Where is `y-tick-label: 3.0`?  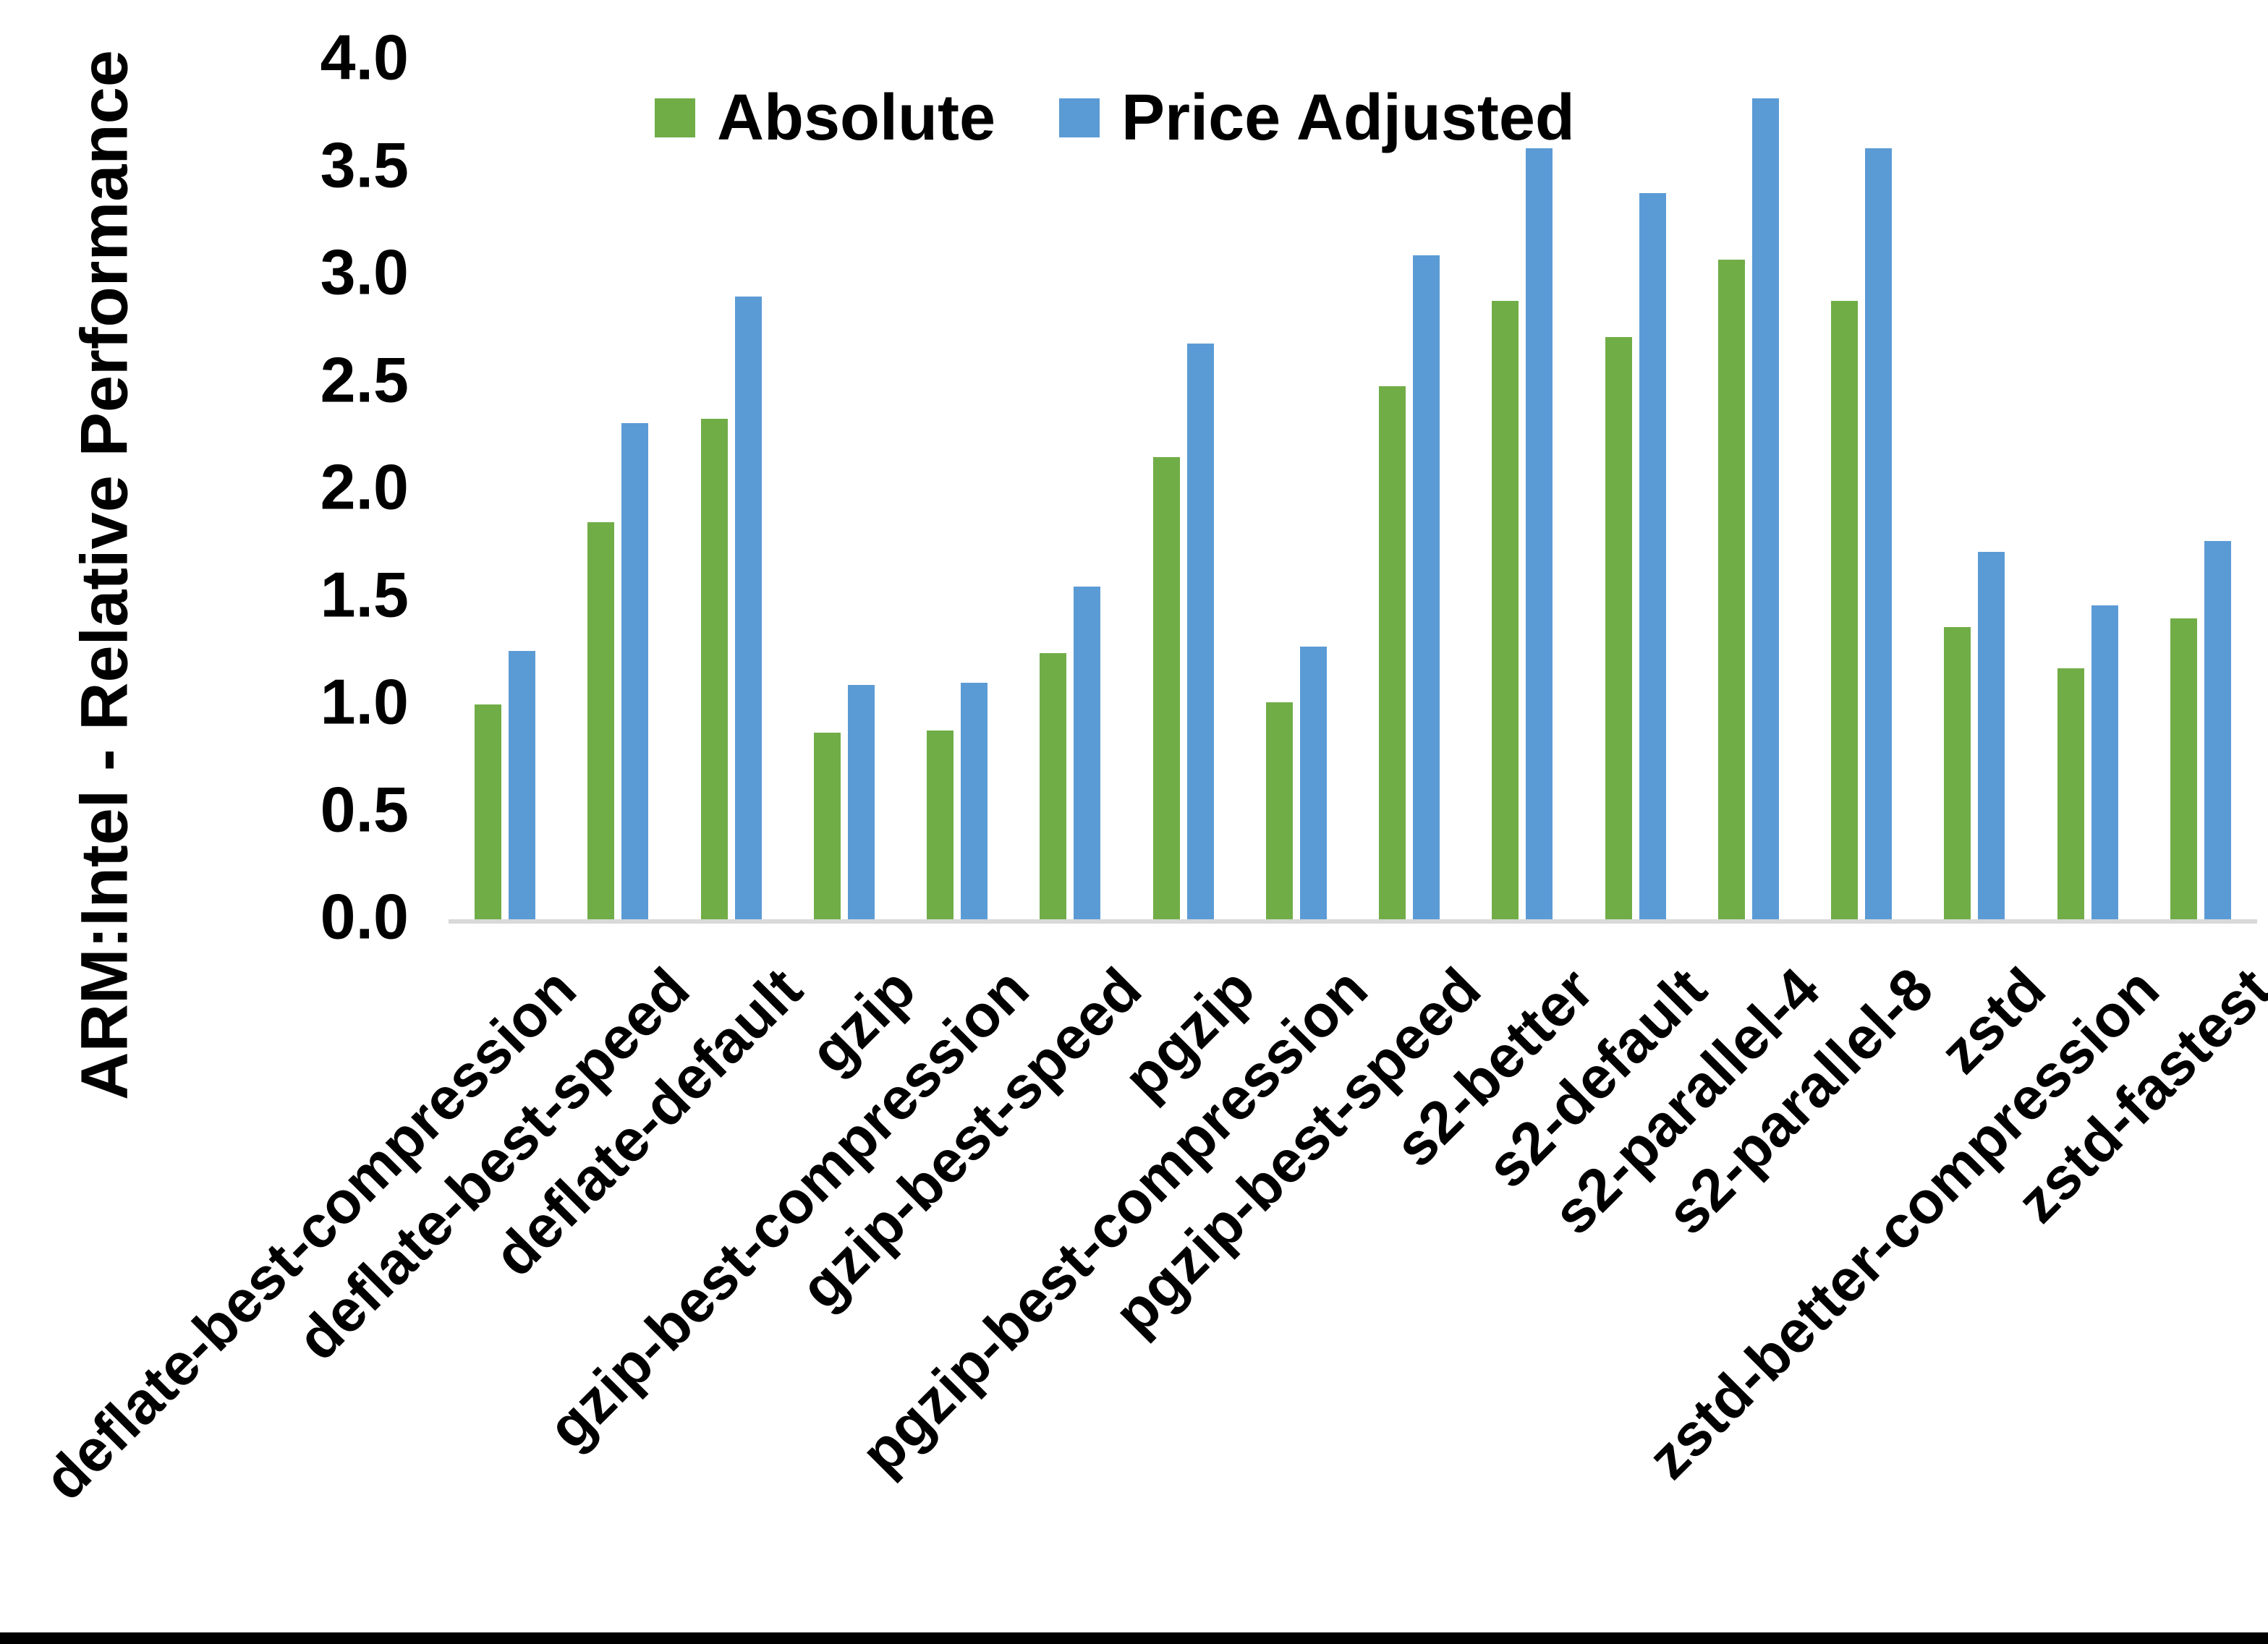
y-tick-label: 3.0 is located at coordinates (364, 272).